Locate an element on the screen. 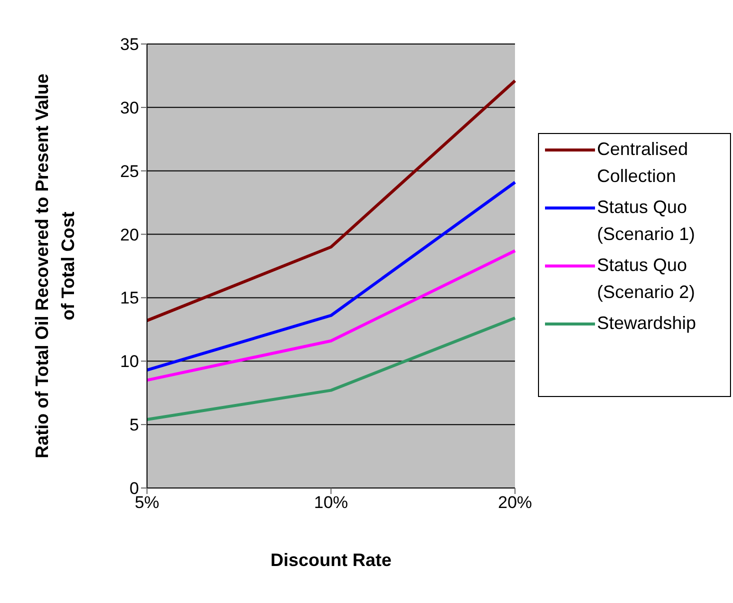 The width and height of the screenshot is (733, 603). legend-label: Status Quo (Scenario 2) is located at coordinates (646, 279).